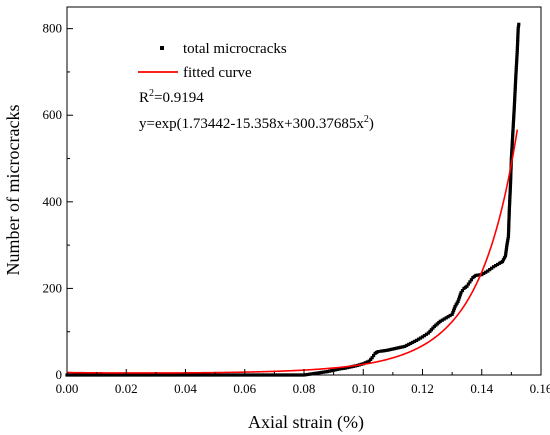 The height and width of the screenshot is (435, 550). I want to click on x-tick-label: 0.08, so click(304, 388).